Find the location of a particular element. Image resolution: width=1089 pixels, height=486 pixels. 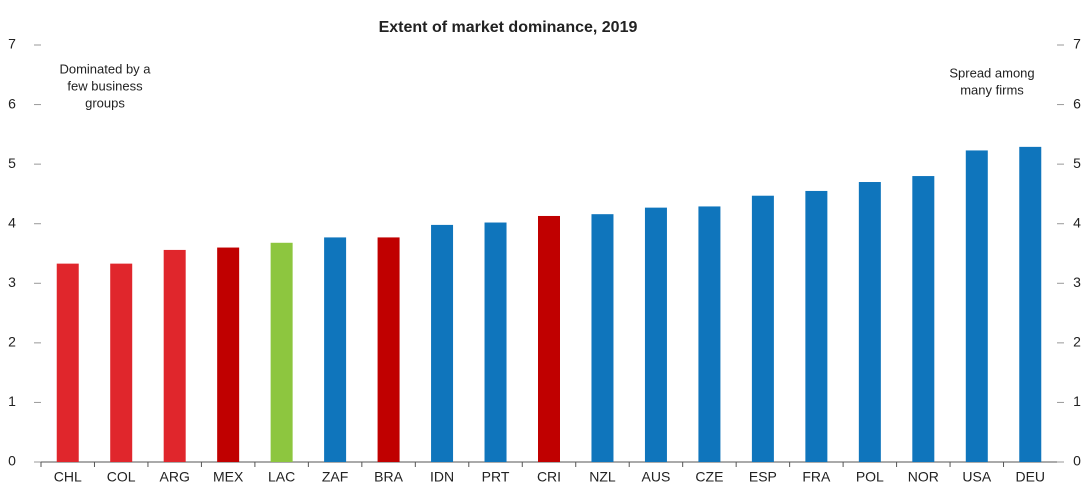

annotation: few business is located at coordinates (105, 85).